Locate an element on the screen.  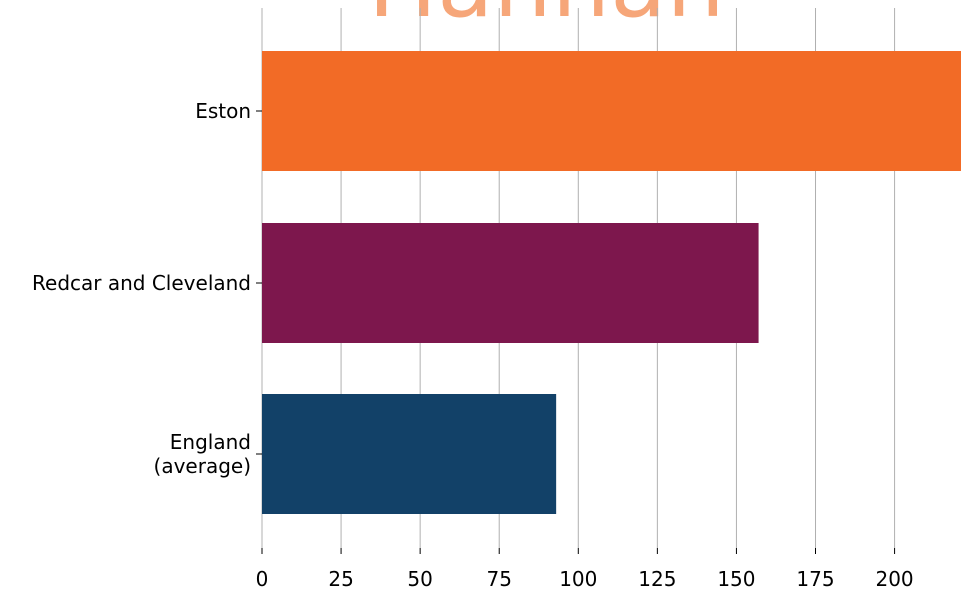
x-tick-label-125: 125 is located at coordinates (657, 578).